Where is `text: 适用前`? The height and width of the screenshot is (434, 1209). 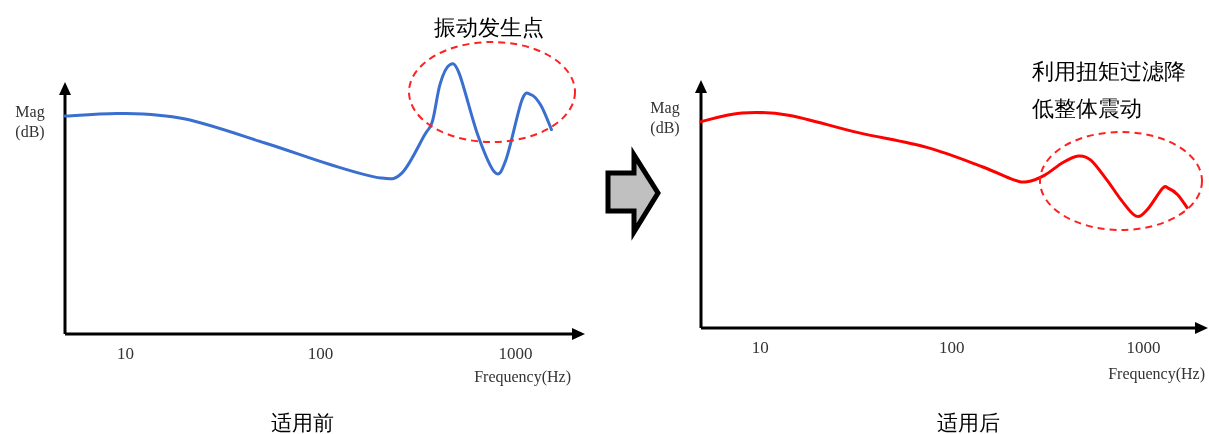
text: 适用前 is located at coordinates (302, 422).